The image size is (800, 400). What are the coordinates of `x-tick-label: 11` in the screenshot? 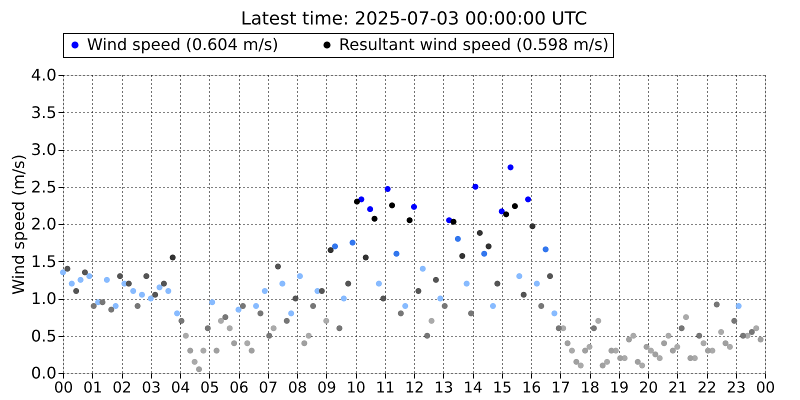 It's located at (385, 387).